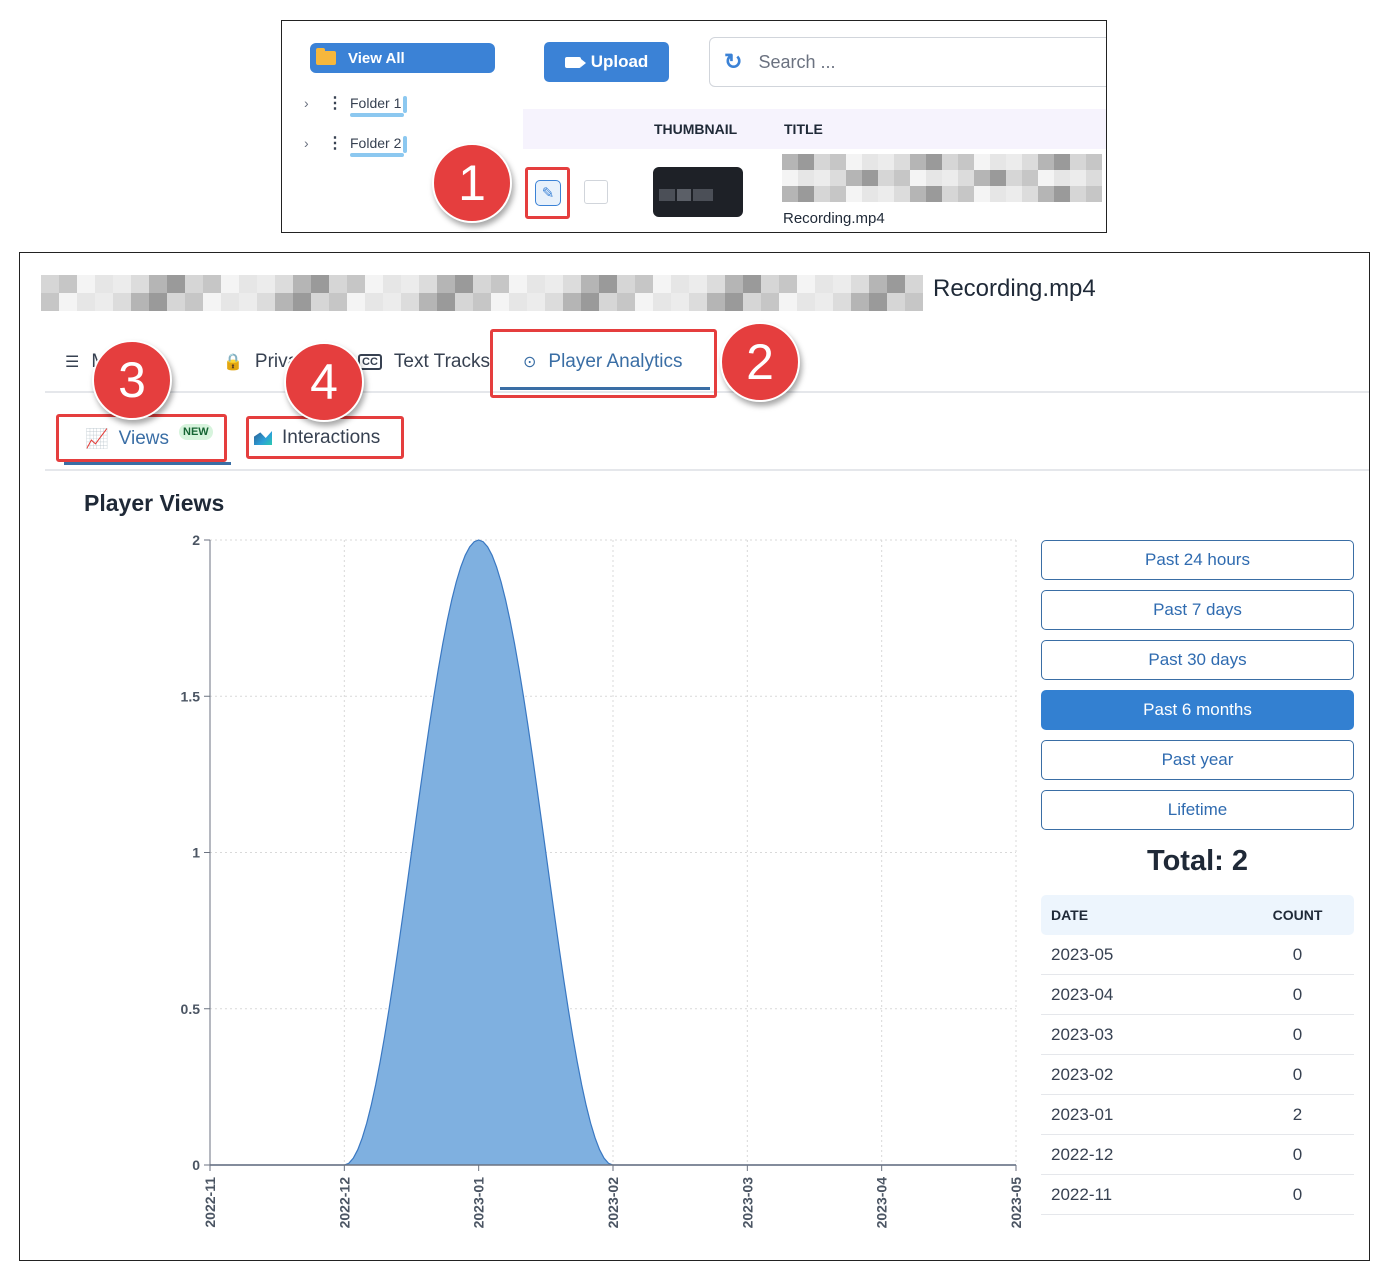  I want to click on date-cell: 2022-12, so click(1082, 1154).